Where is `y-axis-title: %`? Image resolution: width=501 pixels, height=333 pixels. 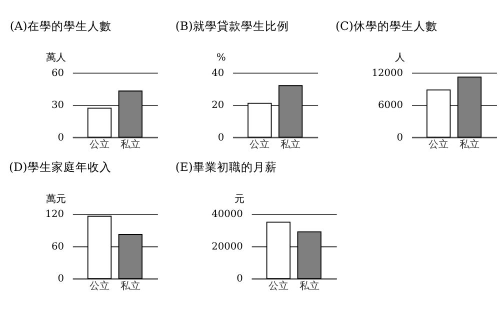 y-axis-title: % is located at coordinates (221, 58).